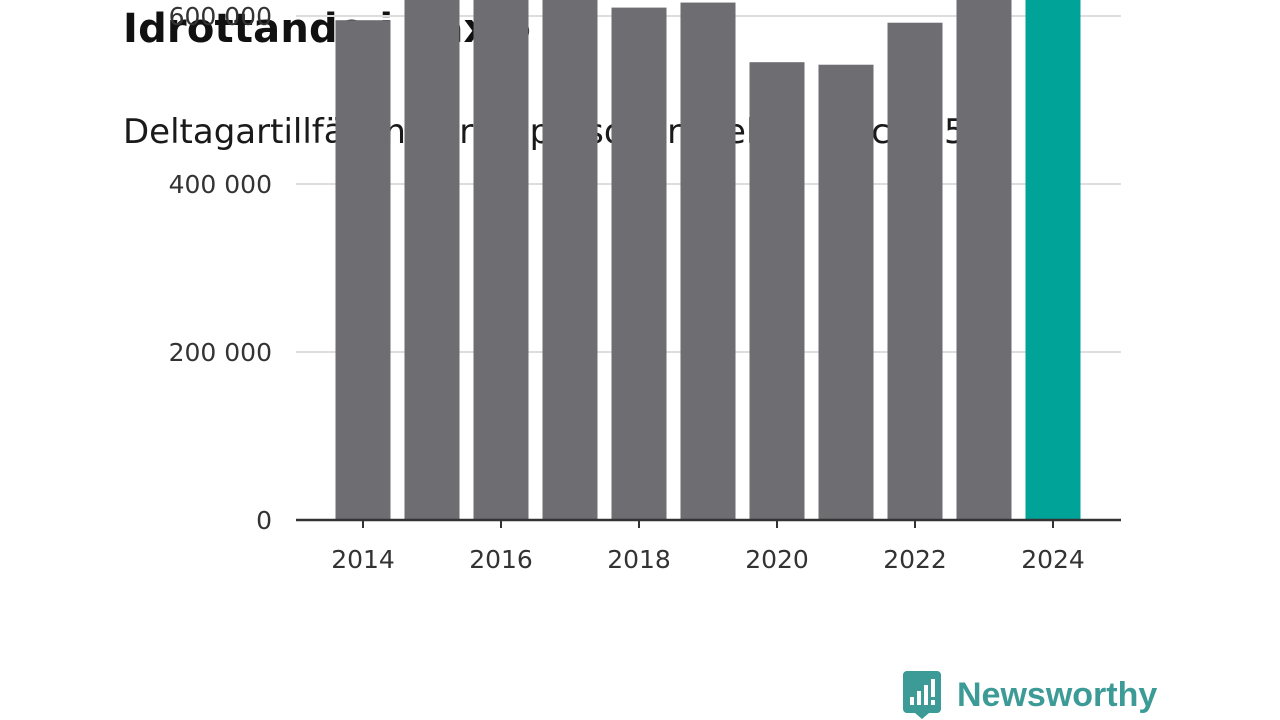 The image size is (1280, 720). Describe the element at coordinates (363, 270) in the screenshot. I see `bar-2014` at that location.